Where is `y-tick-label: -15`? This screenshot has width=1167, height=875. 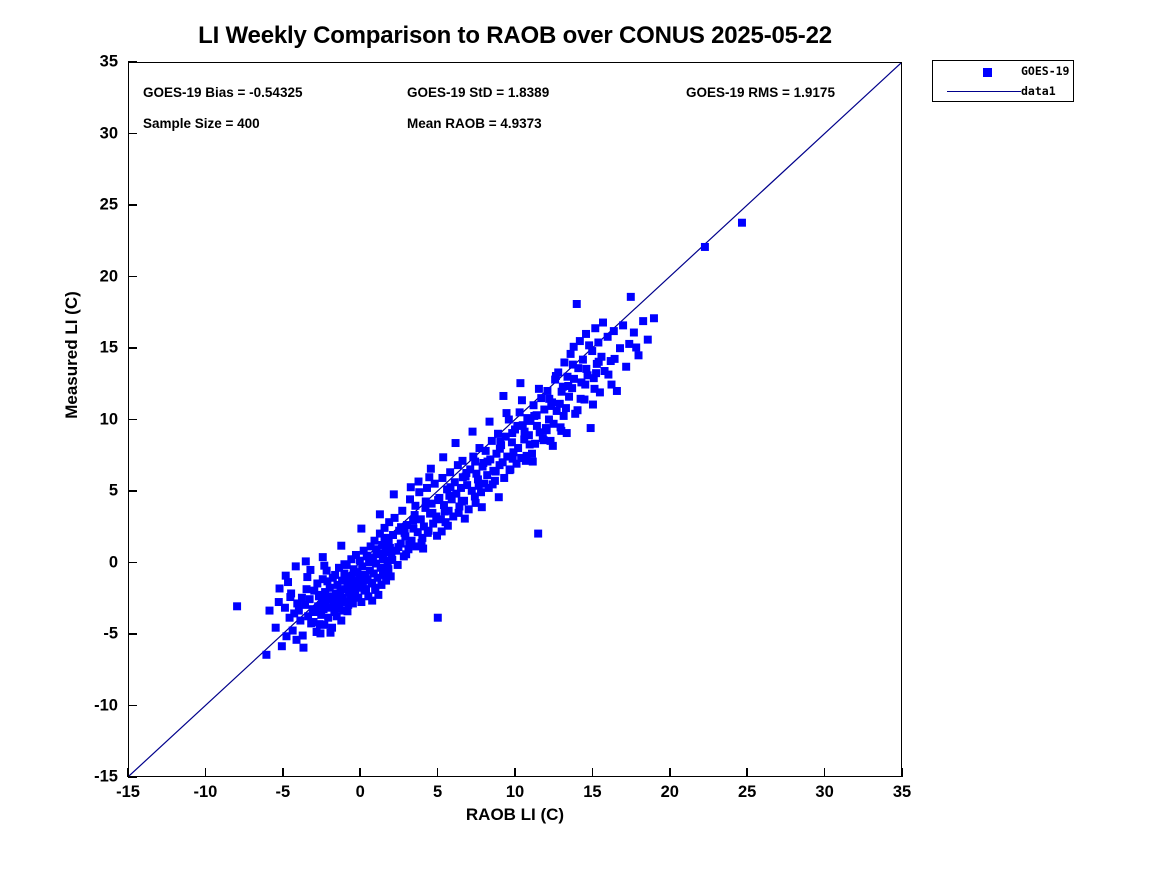
y-tick-label: -15 is located at coordinates (106, 776).